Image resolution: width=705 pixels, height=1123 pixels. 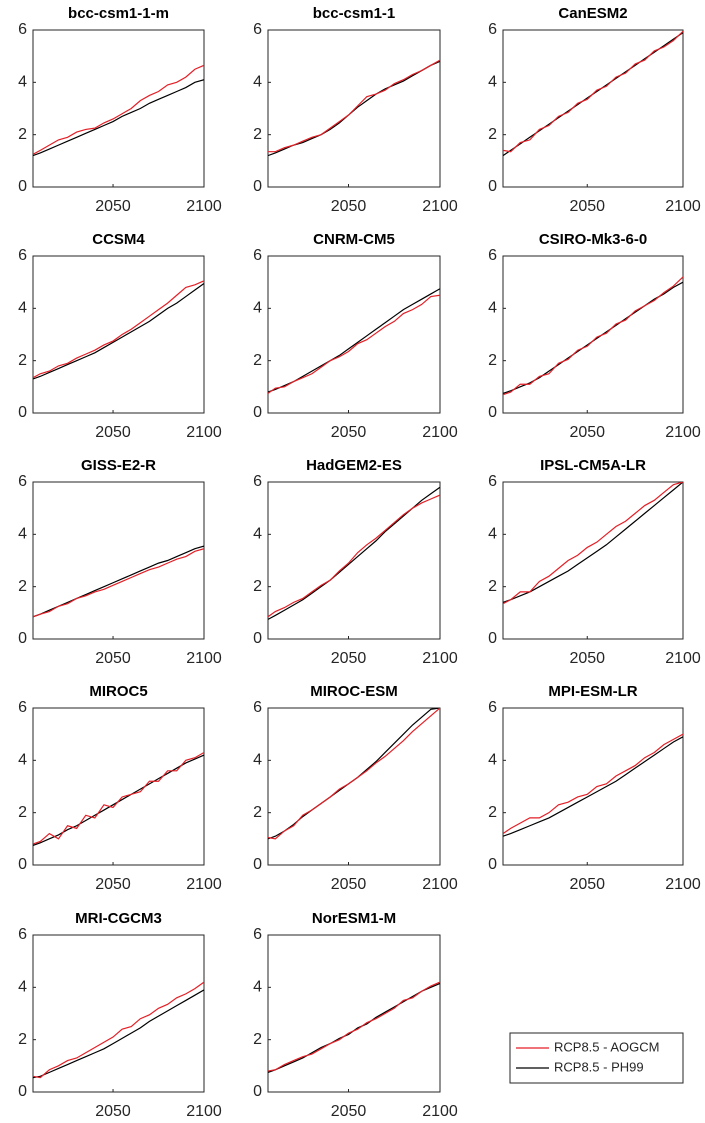 What do you see at coordinates (596, 1058) in the screenshot?
I see `legend-box` at bounding box center [596, 1058].